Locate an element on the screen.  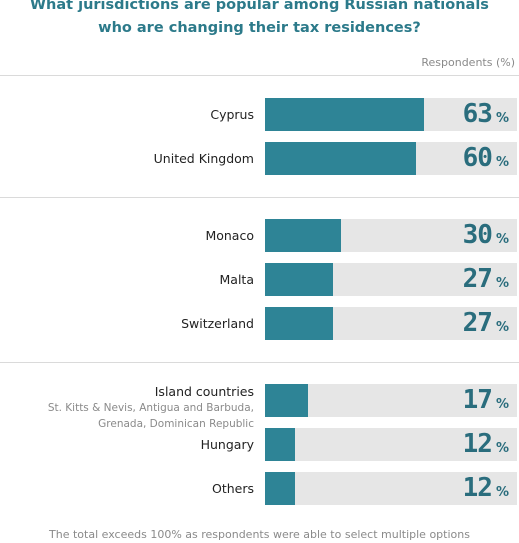
bar-row: Switzerland 27% is located at coordinates (259, 323).